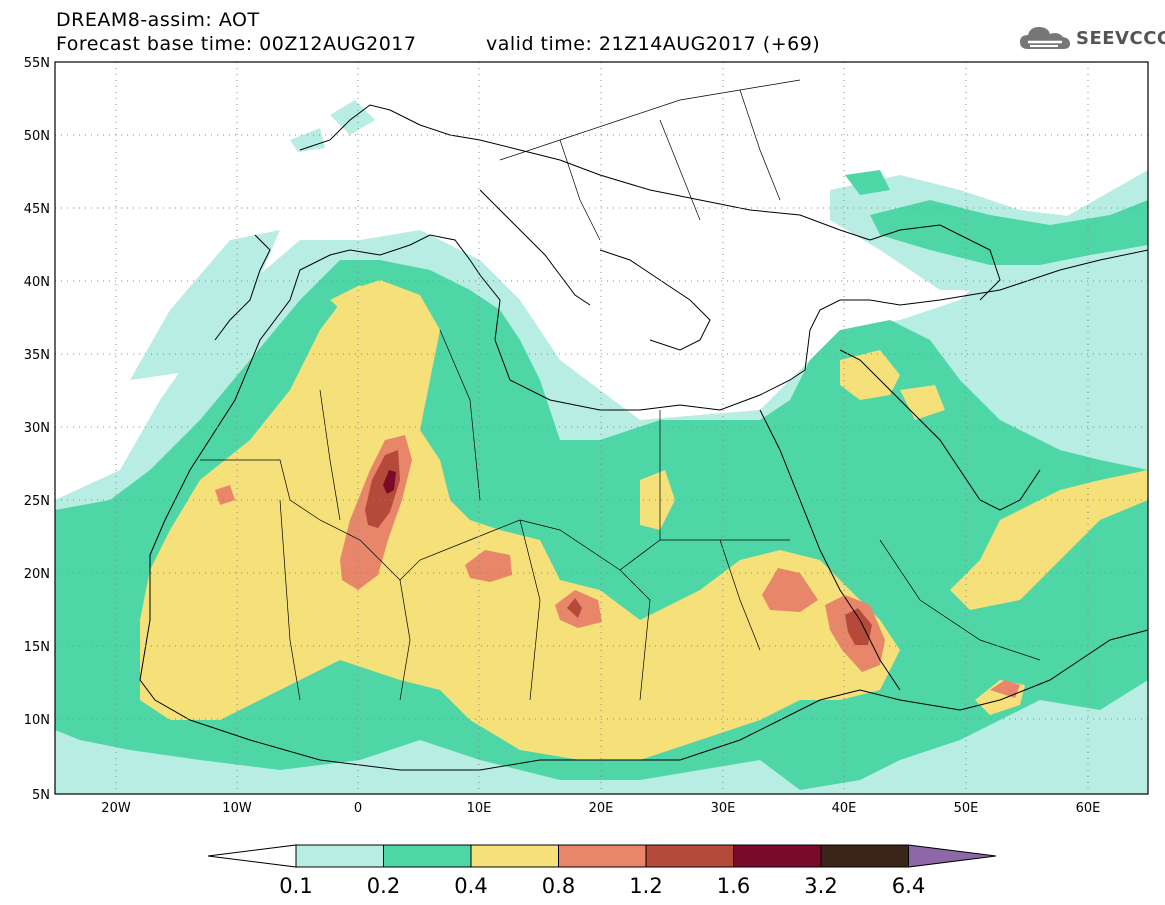 The width and height of the screenshot is (1165, 905). Describe the element at coordinates (723, 808) in the screenshot. I see `lon-label: 30E` at that location.